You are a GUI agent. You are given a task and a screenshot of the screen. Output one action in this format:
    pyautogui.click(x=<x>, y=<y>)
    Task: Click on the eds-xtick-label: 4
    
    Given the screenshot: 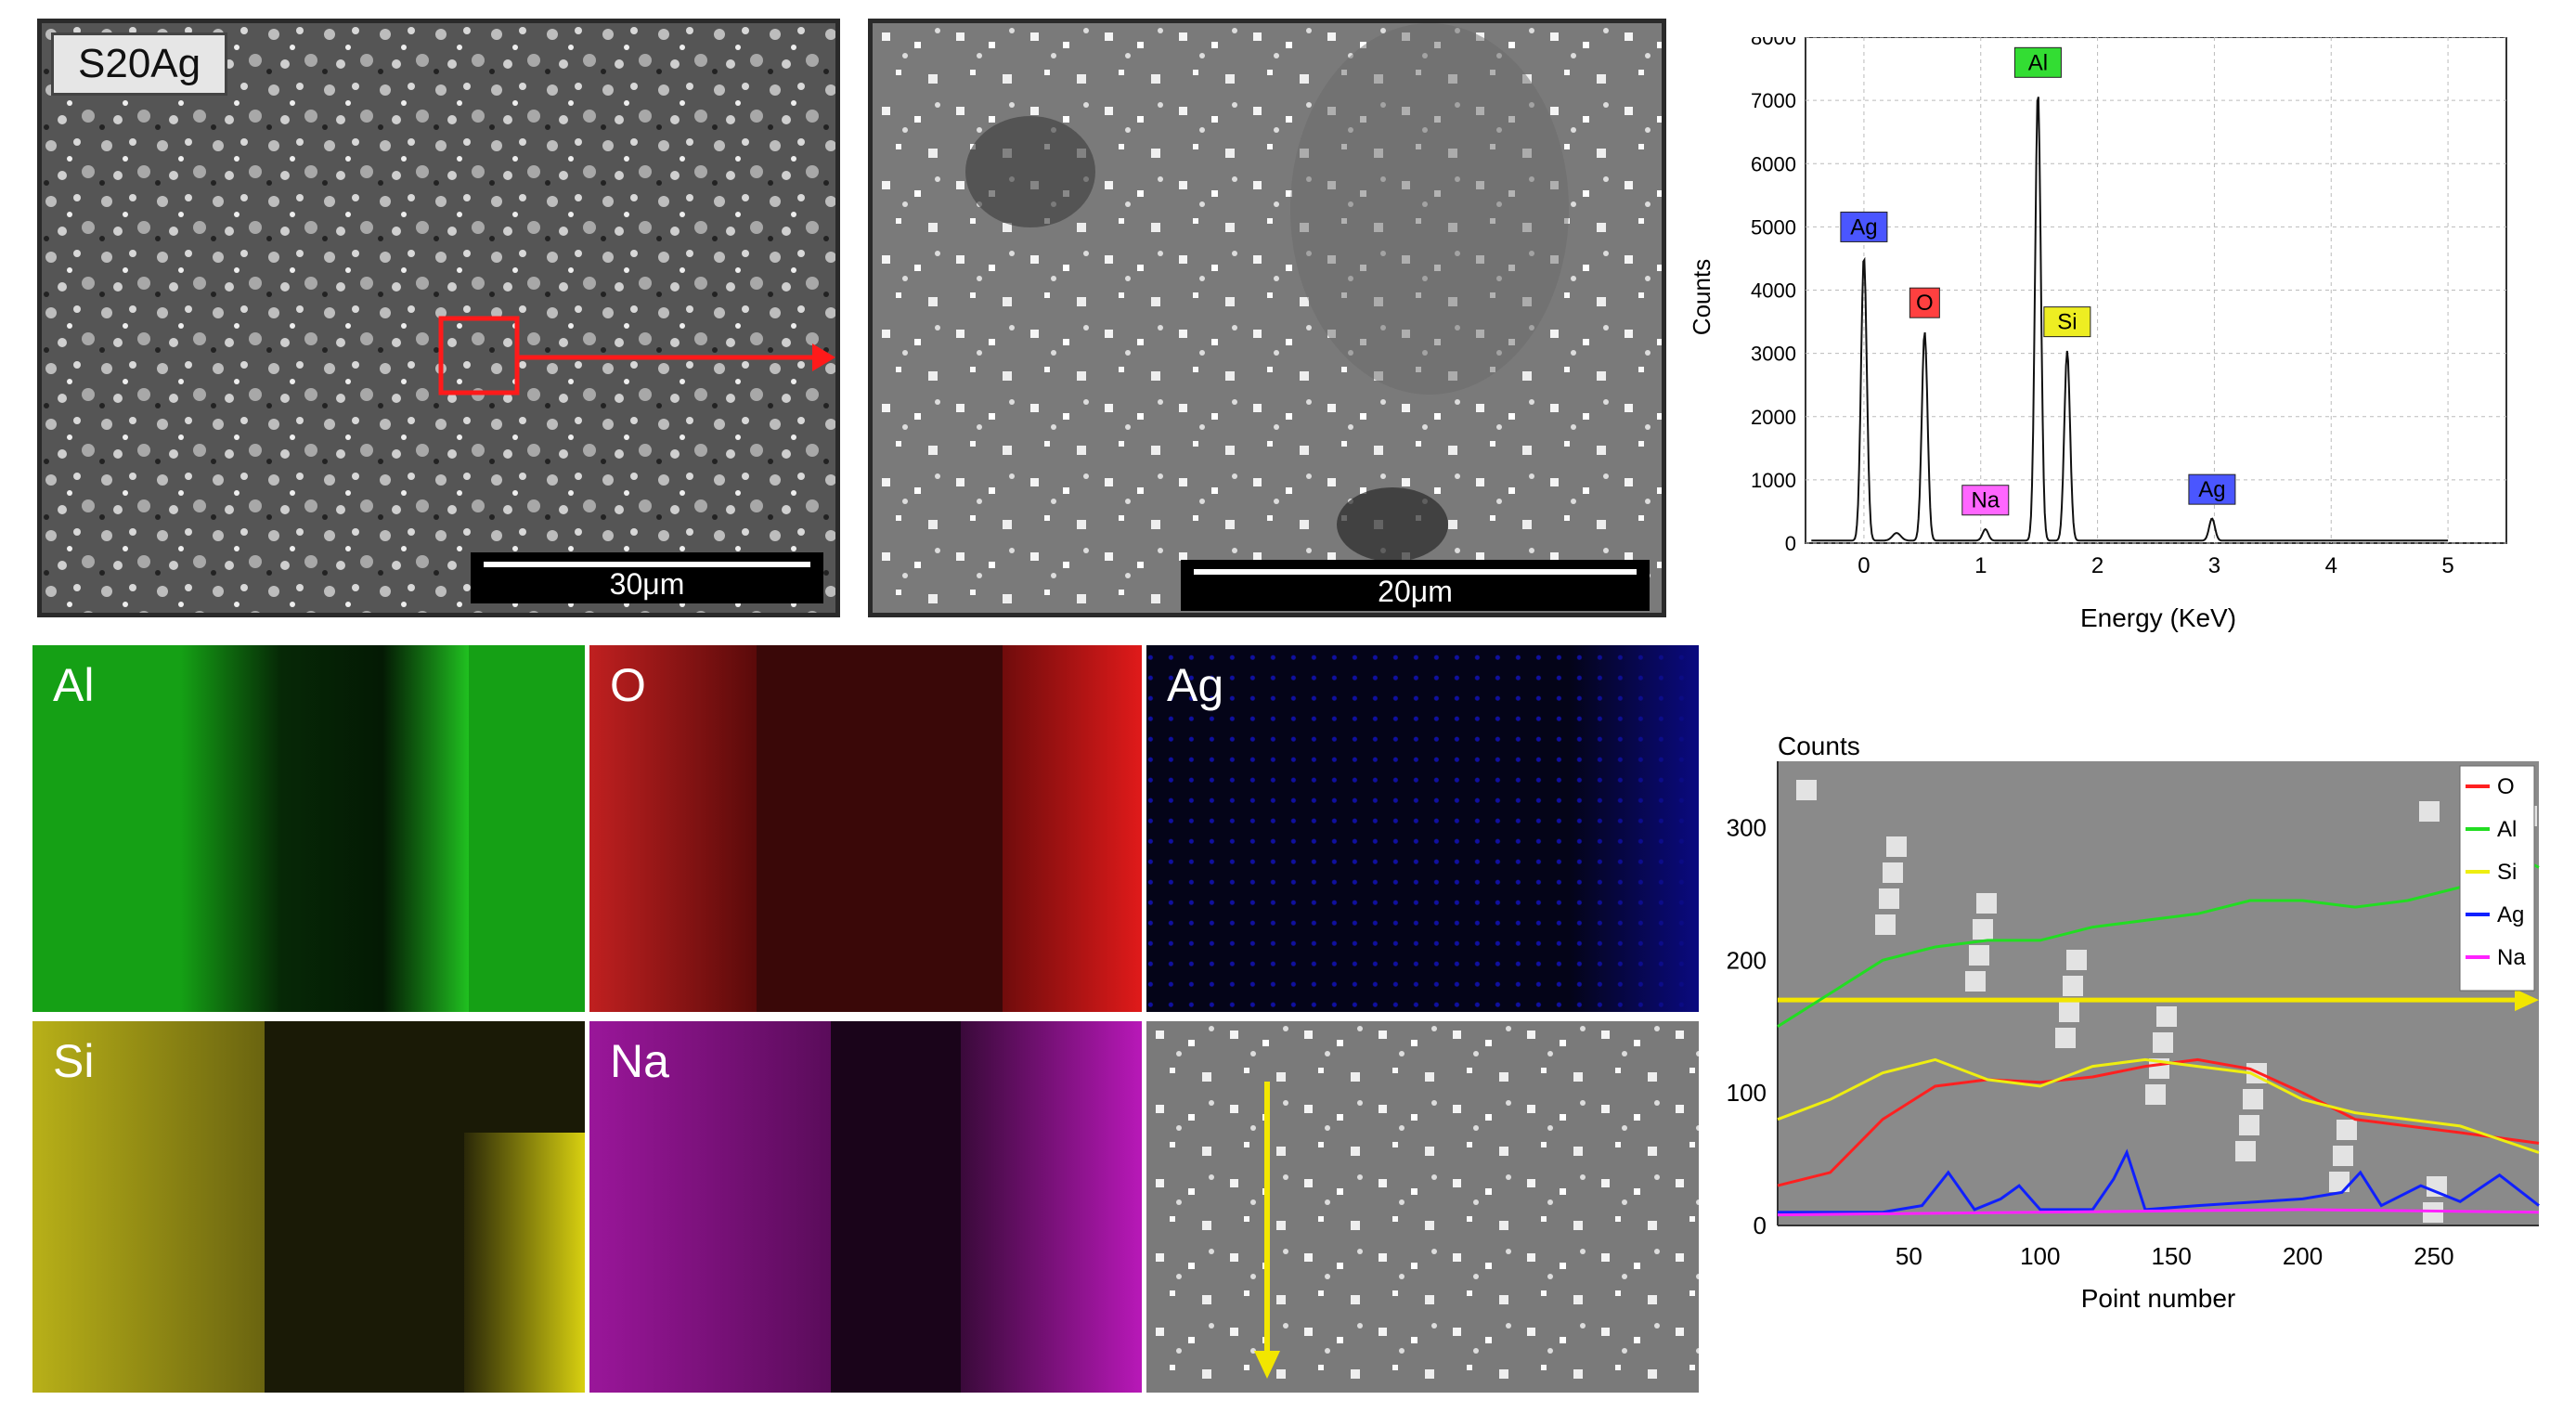 What is the action you would take?
    pyautogui.click(x=2331, y=565)
    